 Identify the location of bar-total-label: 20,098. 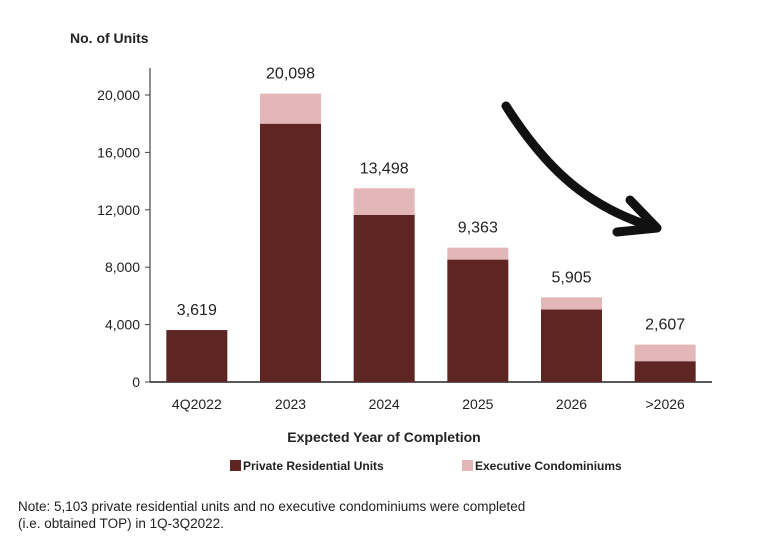
(290, 74).